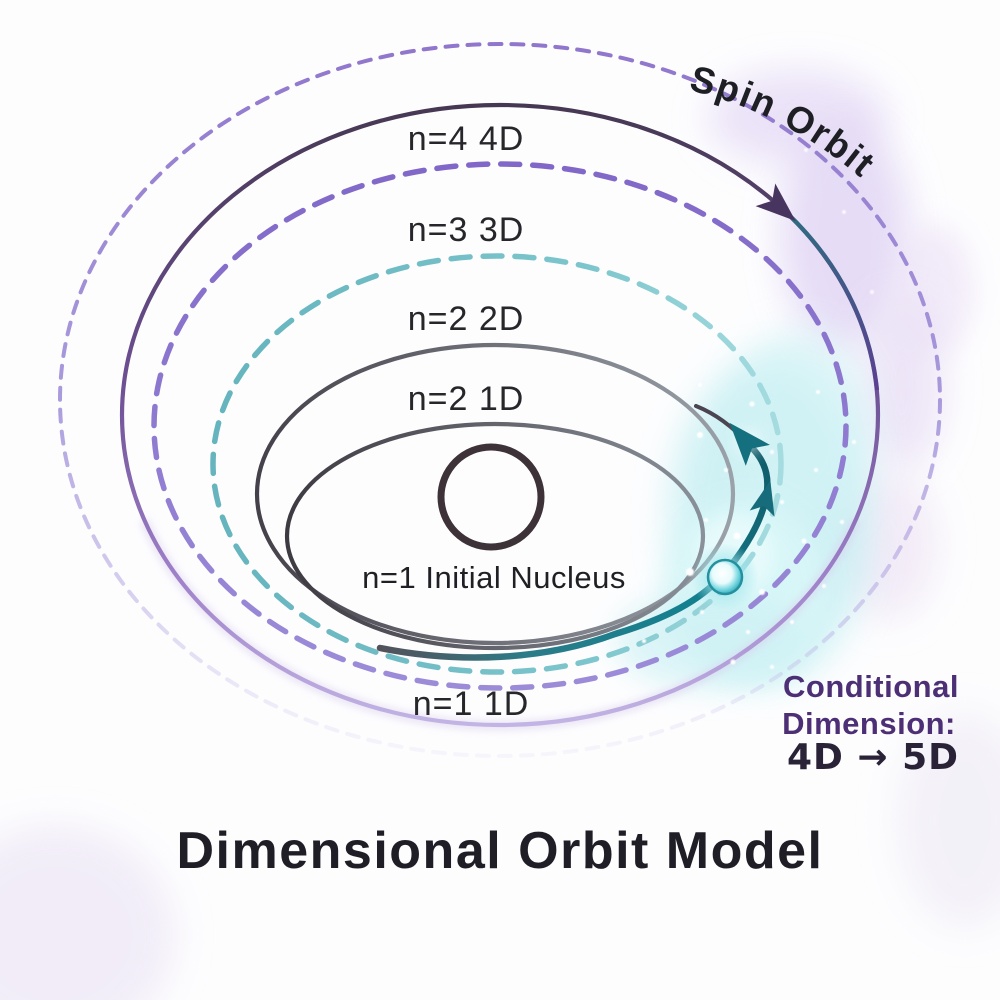 The image size is (1000, 1000). What do you see at coordinates (87, 912) in the screenshot?
I see `corner-tint-bottom-left` at bounding box center [87, 912].